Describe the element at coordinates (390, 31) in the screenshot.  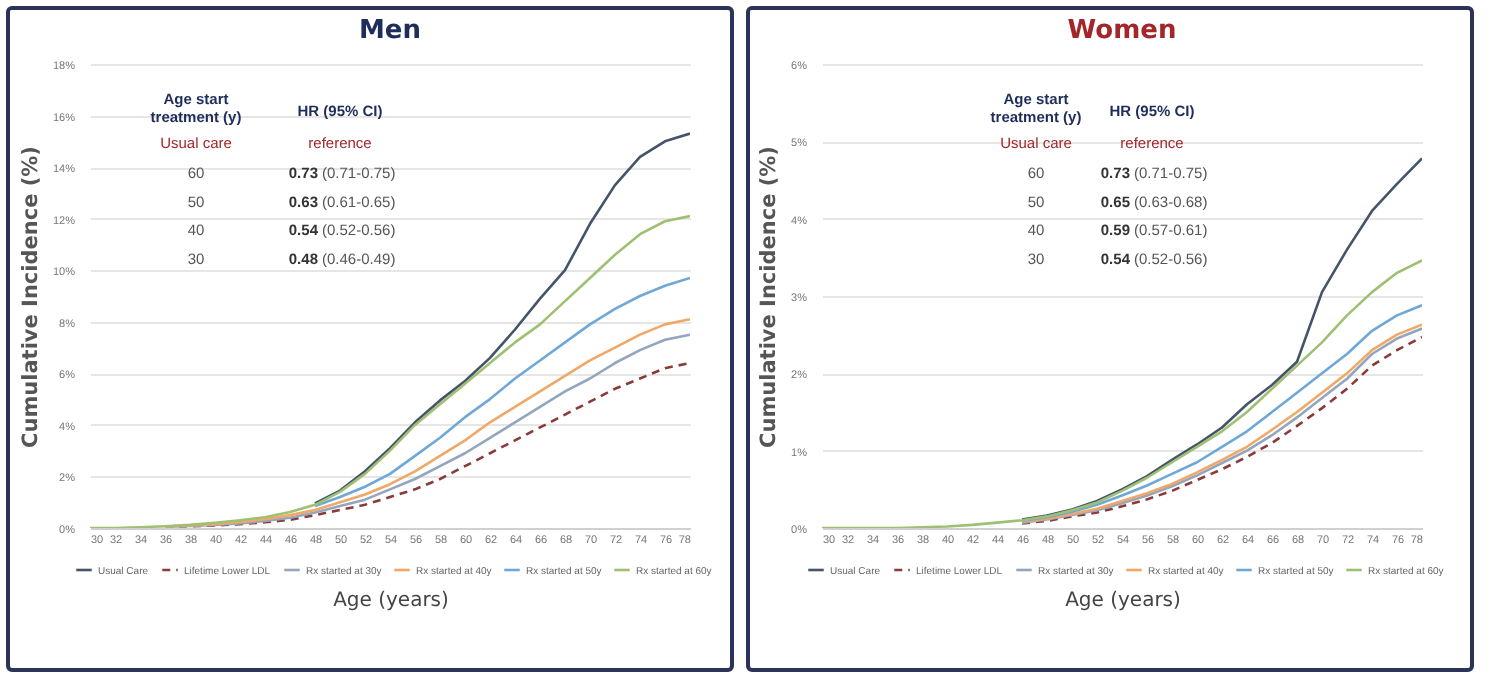
I see `chart-title: Men` at that location.